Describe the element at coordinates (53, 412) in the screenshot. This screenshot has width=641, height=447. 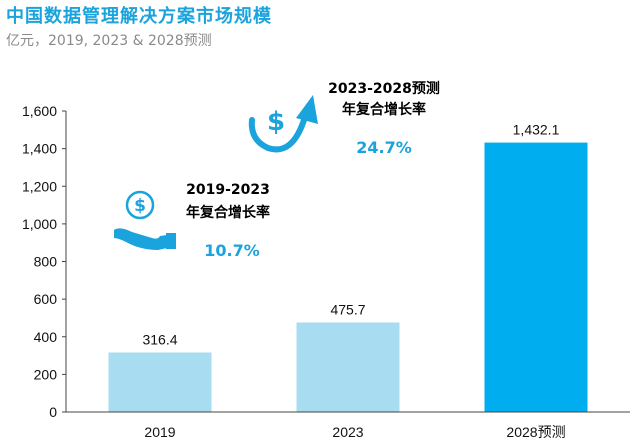
I see `y-tick-label: 0` at that location.